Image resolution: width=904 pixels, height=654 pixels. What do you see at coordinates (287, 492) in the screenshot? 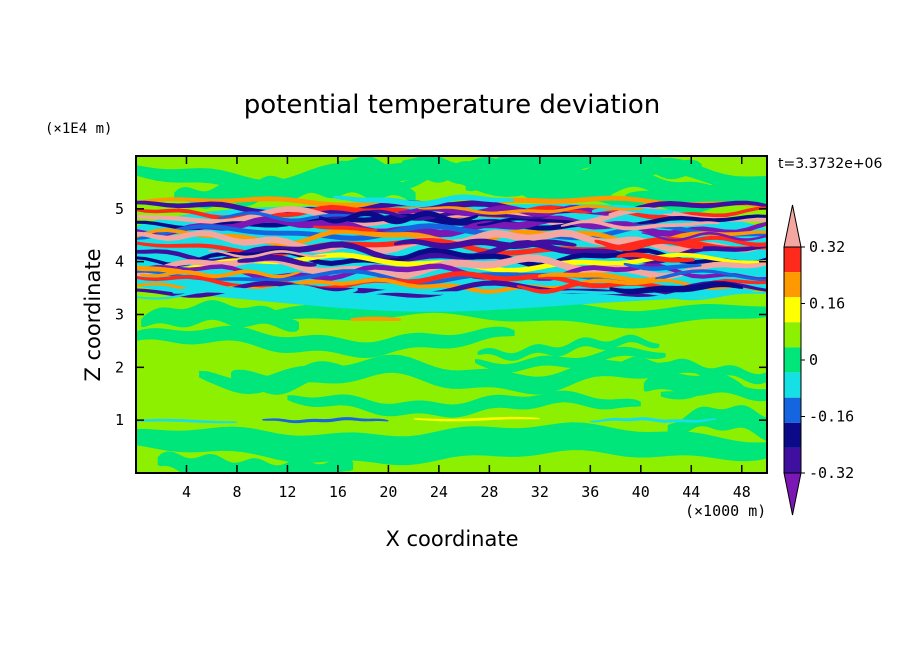
I see `x-tick-label: 12` at bounding box center [287, 492].